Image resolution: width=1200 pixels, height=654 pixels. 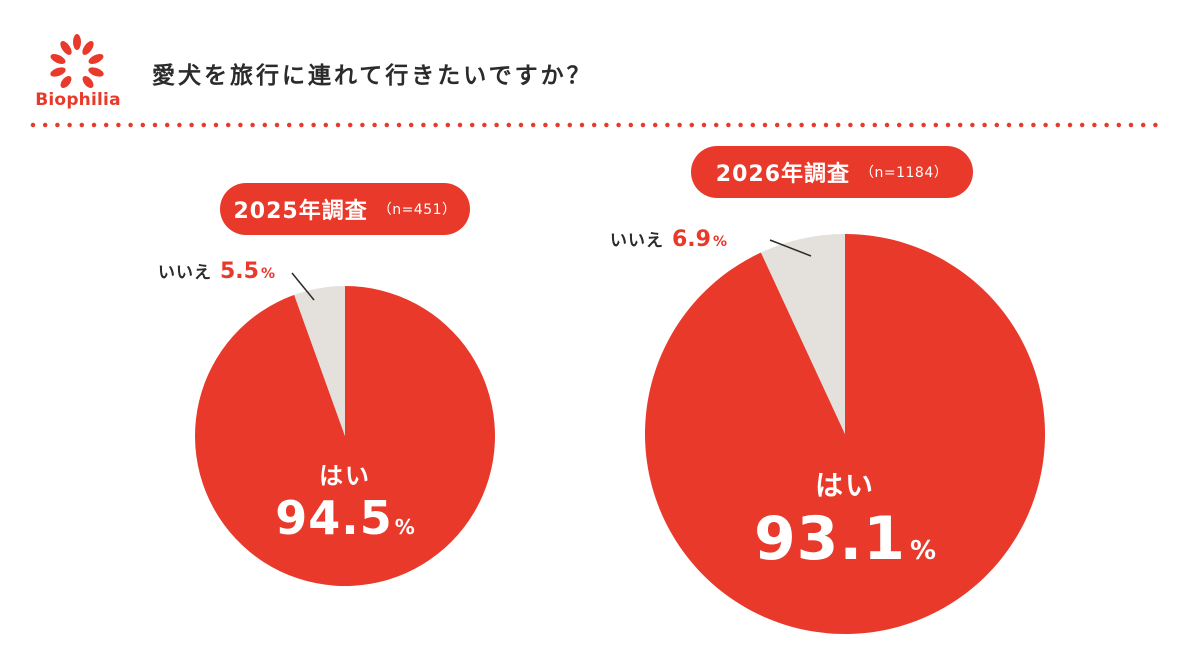 What do you see at coordinates (904, 173) in the screenshot?
I see `sample-size: （n=1184）` at bounding box center [904, 173].